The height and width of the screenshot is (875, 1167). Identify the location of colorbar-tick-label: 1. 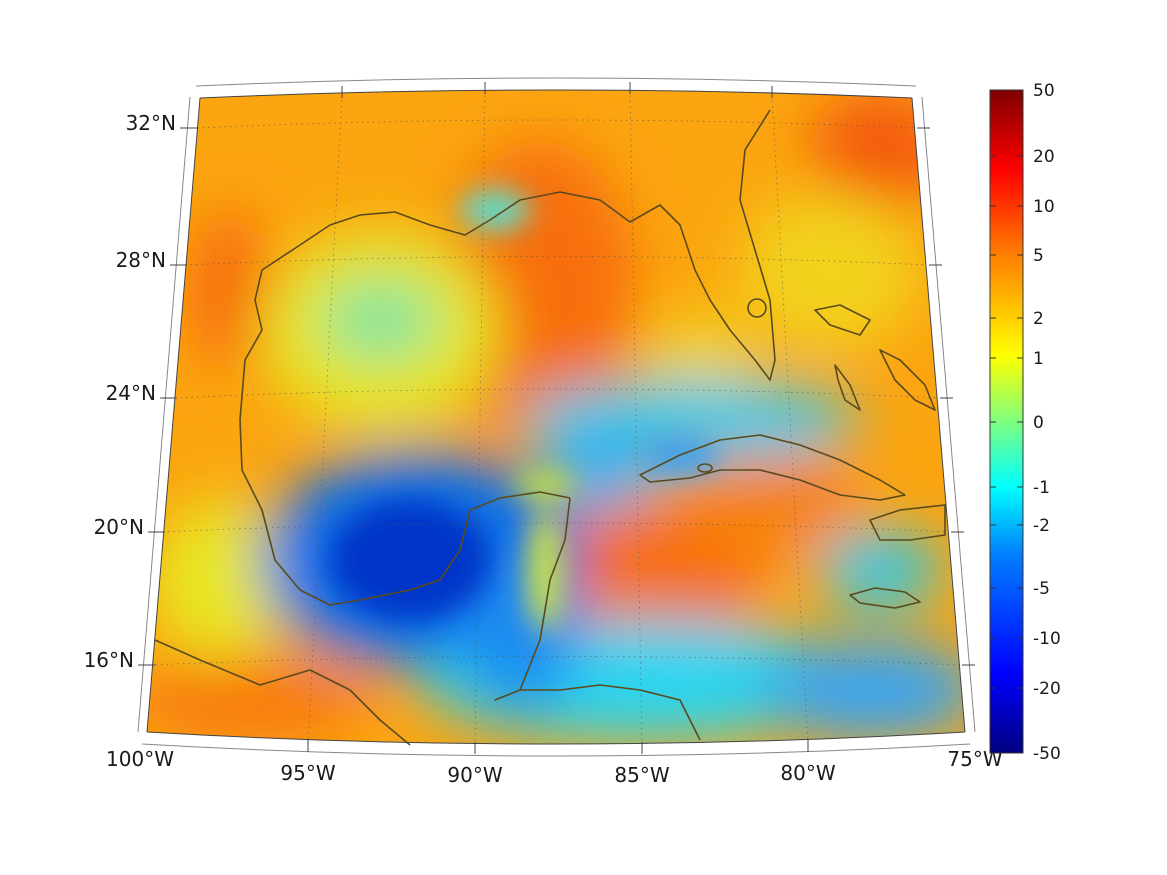
(1038, 359).